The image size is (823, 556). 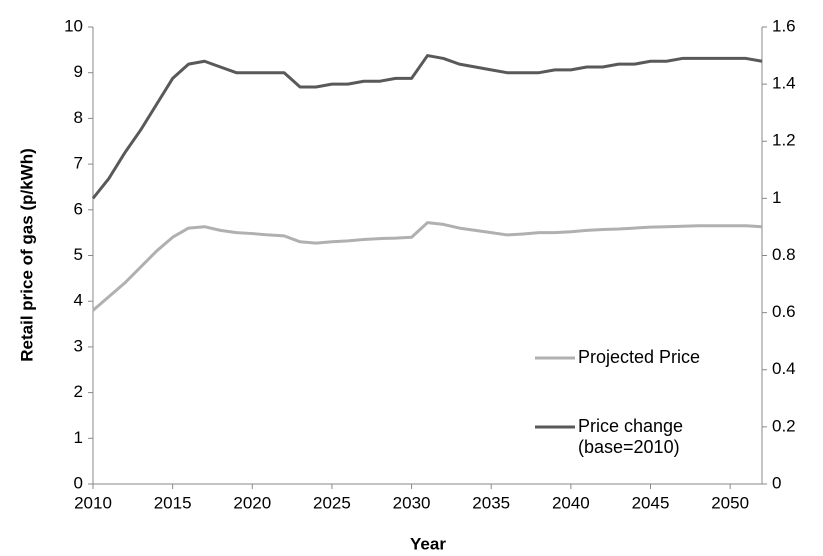 I want to click on x-tick-label: 2015, so click(x=173, y=502).